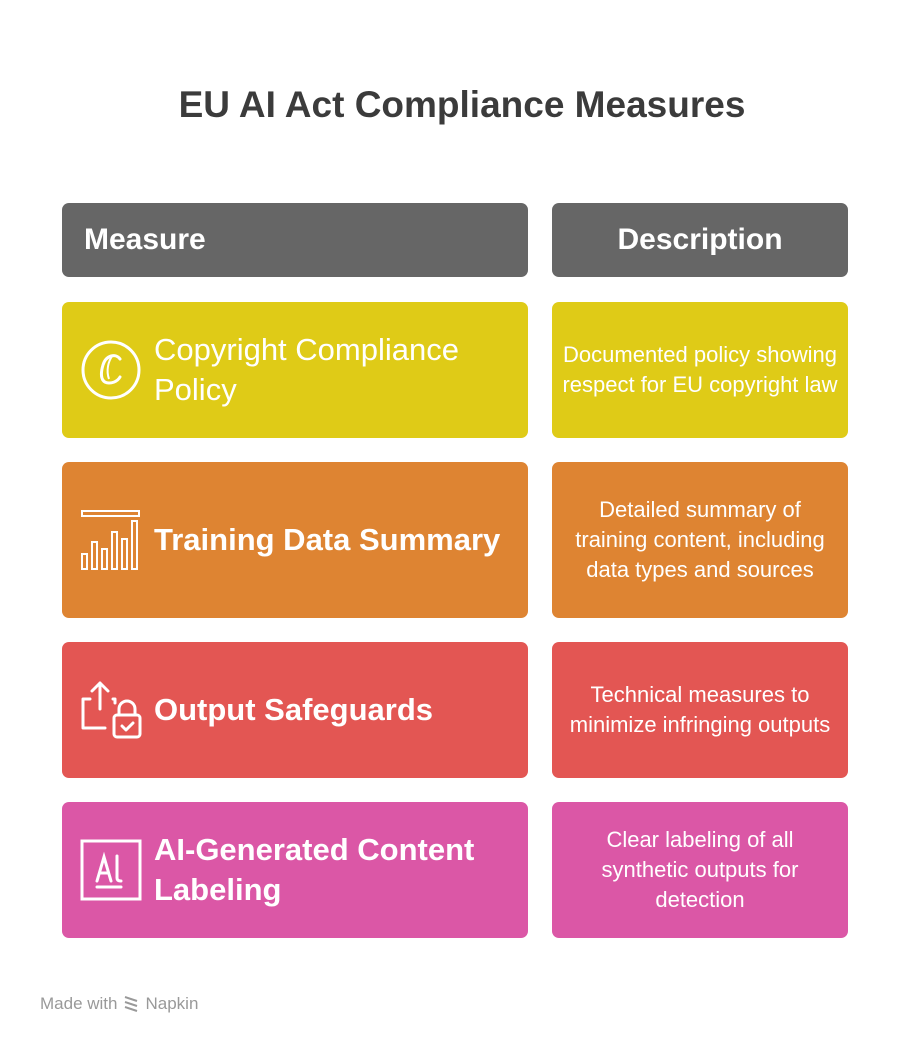 The image size is (924, 1051). Describe the element at coordinates (306, 369) in the screenshot. I see `measure-label: Copyright Compliance Policy` at that location.